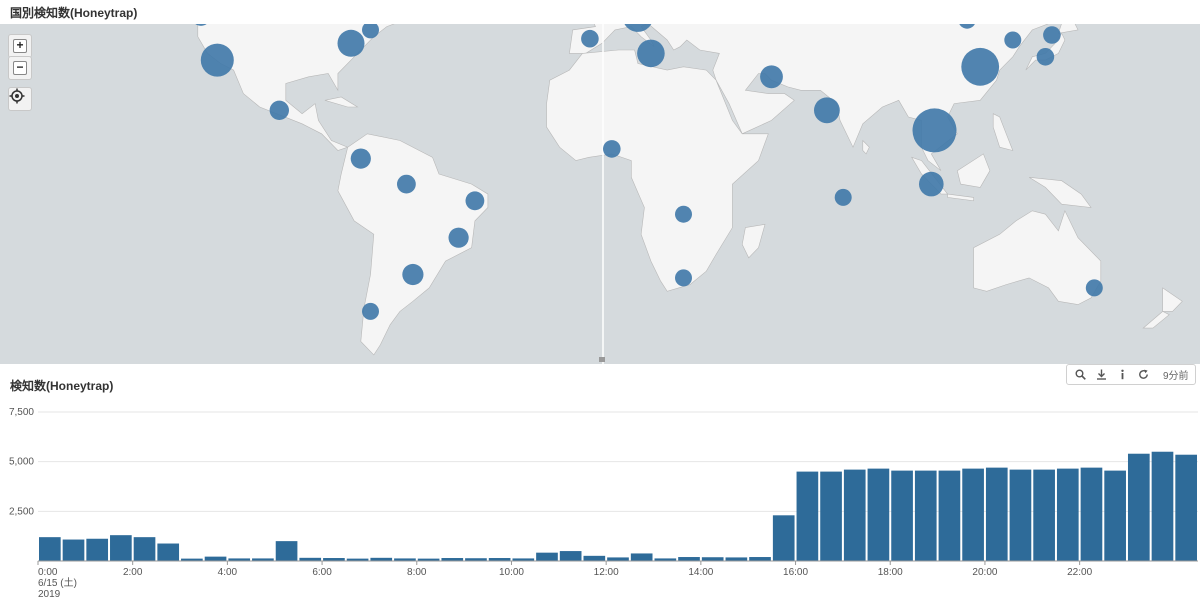 The image size is (1200, 606). I want to click on last-updated-label: 9分前, so click(1176, 376).